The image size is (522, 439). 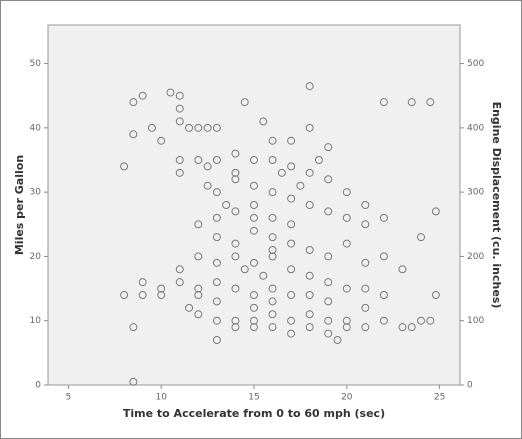 I want to click on x-tick-label: 5, so click(x=69, y=398).